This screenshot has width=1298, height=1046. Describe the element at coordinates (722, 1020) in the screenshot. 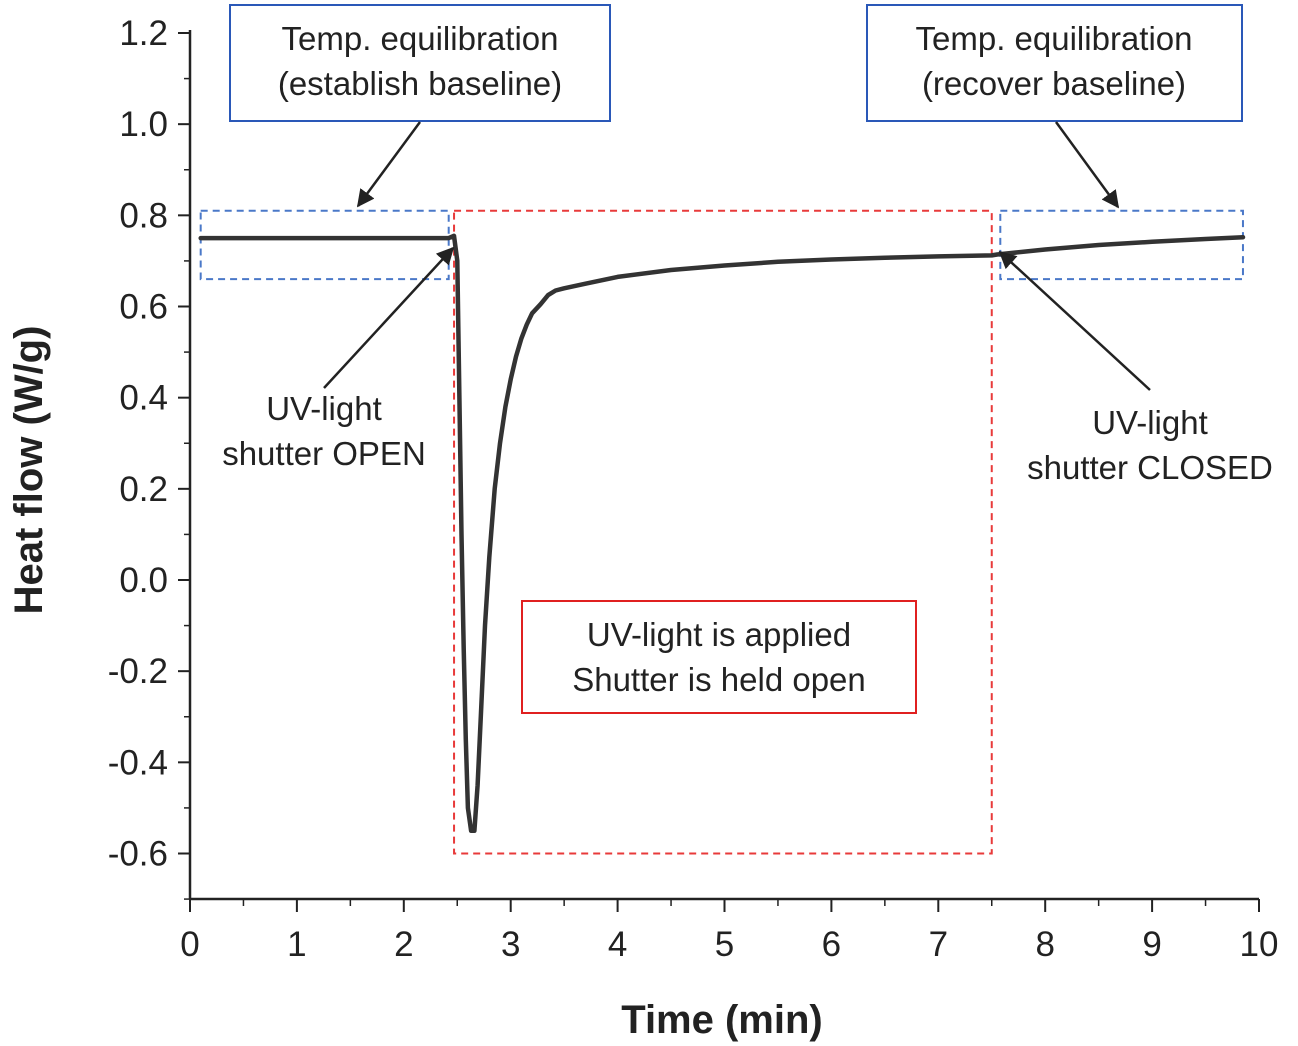

I see `x-axis-title: Time (min)` at that location.